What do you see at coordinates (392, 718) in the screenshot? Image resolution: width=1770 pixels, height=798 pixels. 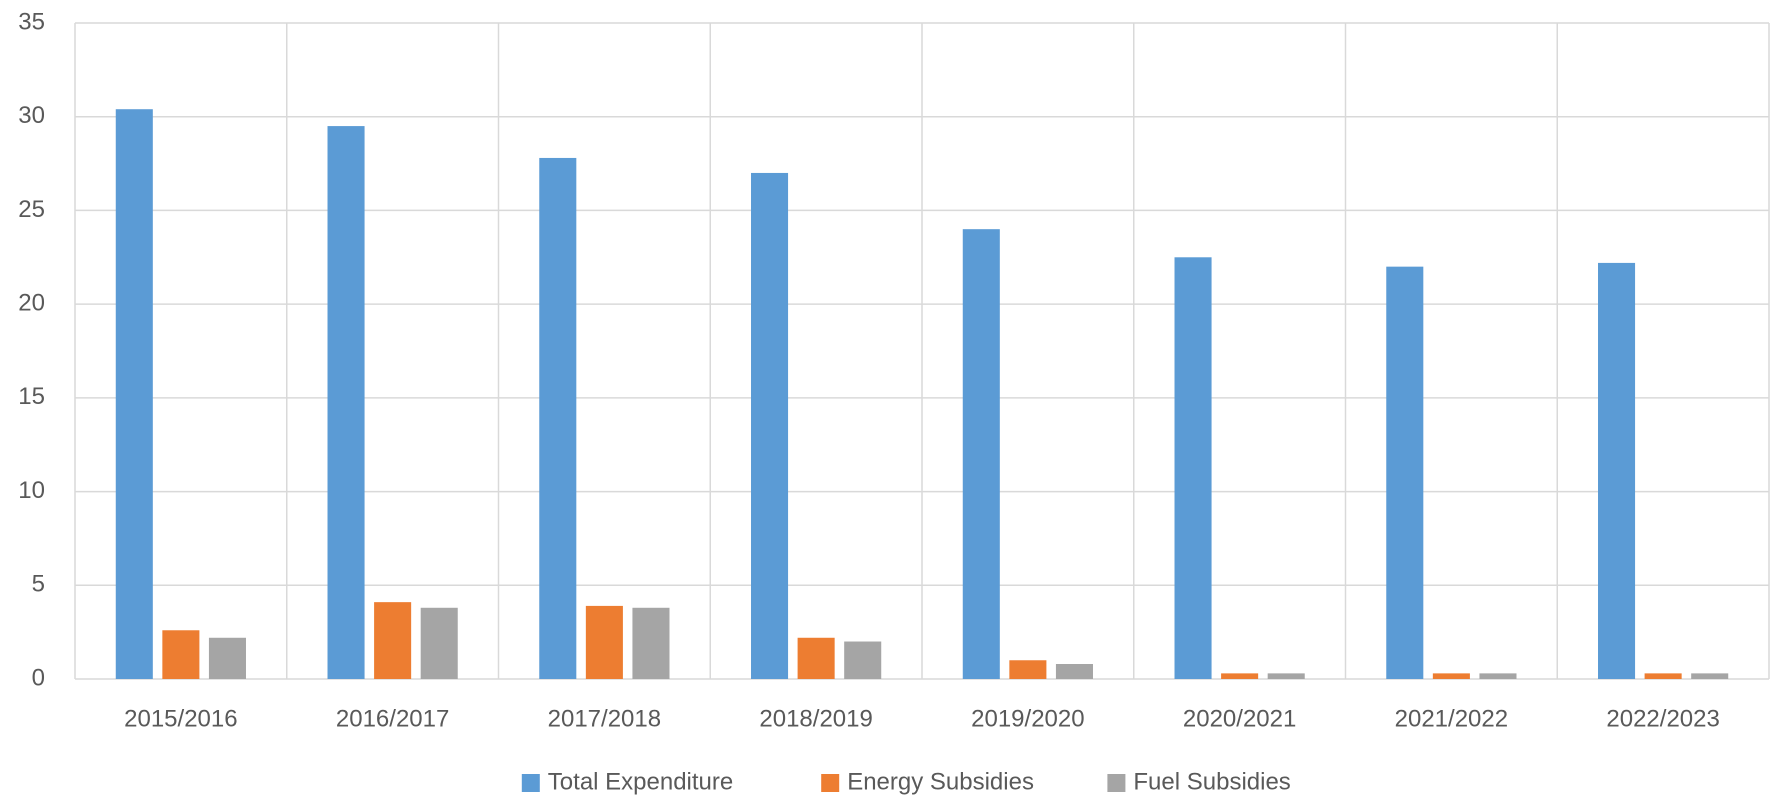 I see `x-tick-label: 2016/2017` at bounding box center [392, 718].